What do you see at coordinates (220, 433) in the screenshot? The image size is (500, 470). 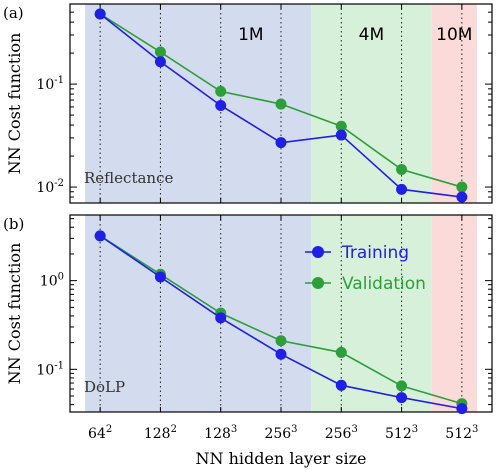 I see `x-tick-label: 1283` at bounding box center [220, 433].